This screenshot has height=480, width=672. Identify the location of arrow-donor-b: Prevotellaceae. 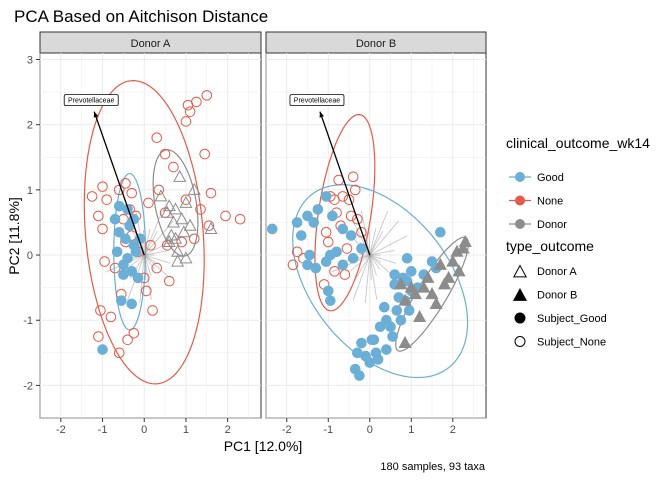
(330, 175).